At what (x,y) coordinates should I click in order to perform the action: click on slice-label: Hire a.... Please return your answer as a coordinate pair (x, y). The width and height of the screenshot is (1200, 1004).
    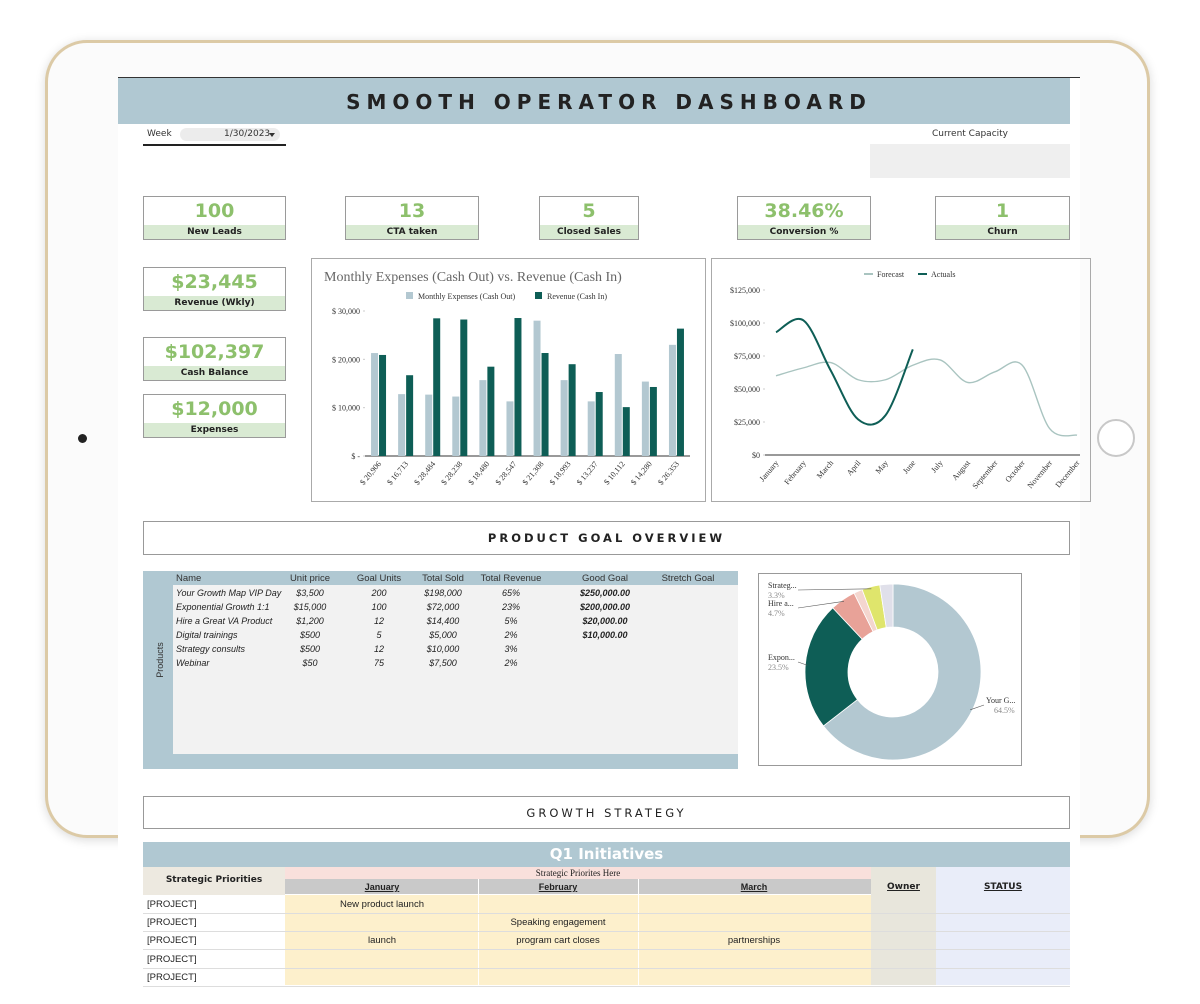
    Looking at the image, I should click on (781, 603).